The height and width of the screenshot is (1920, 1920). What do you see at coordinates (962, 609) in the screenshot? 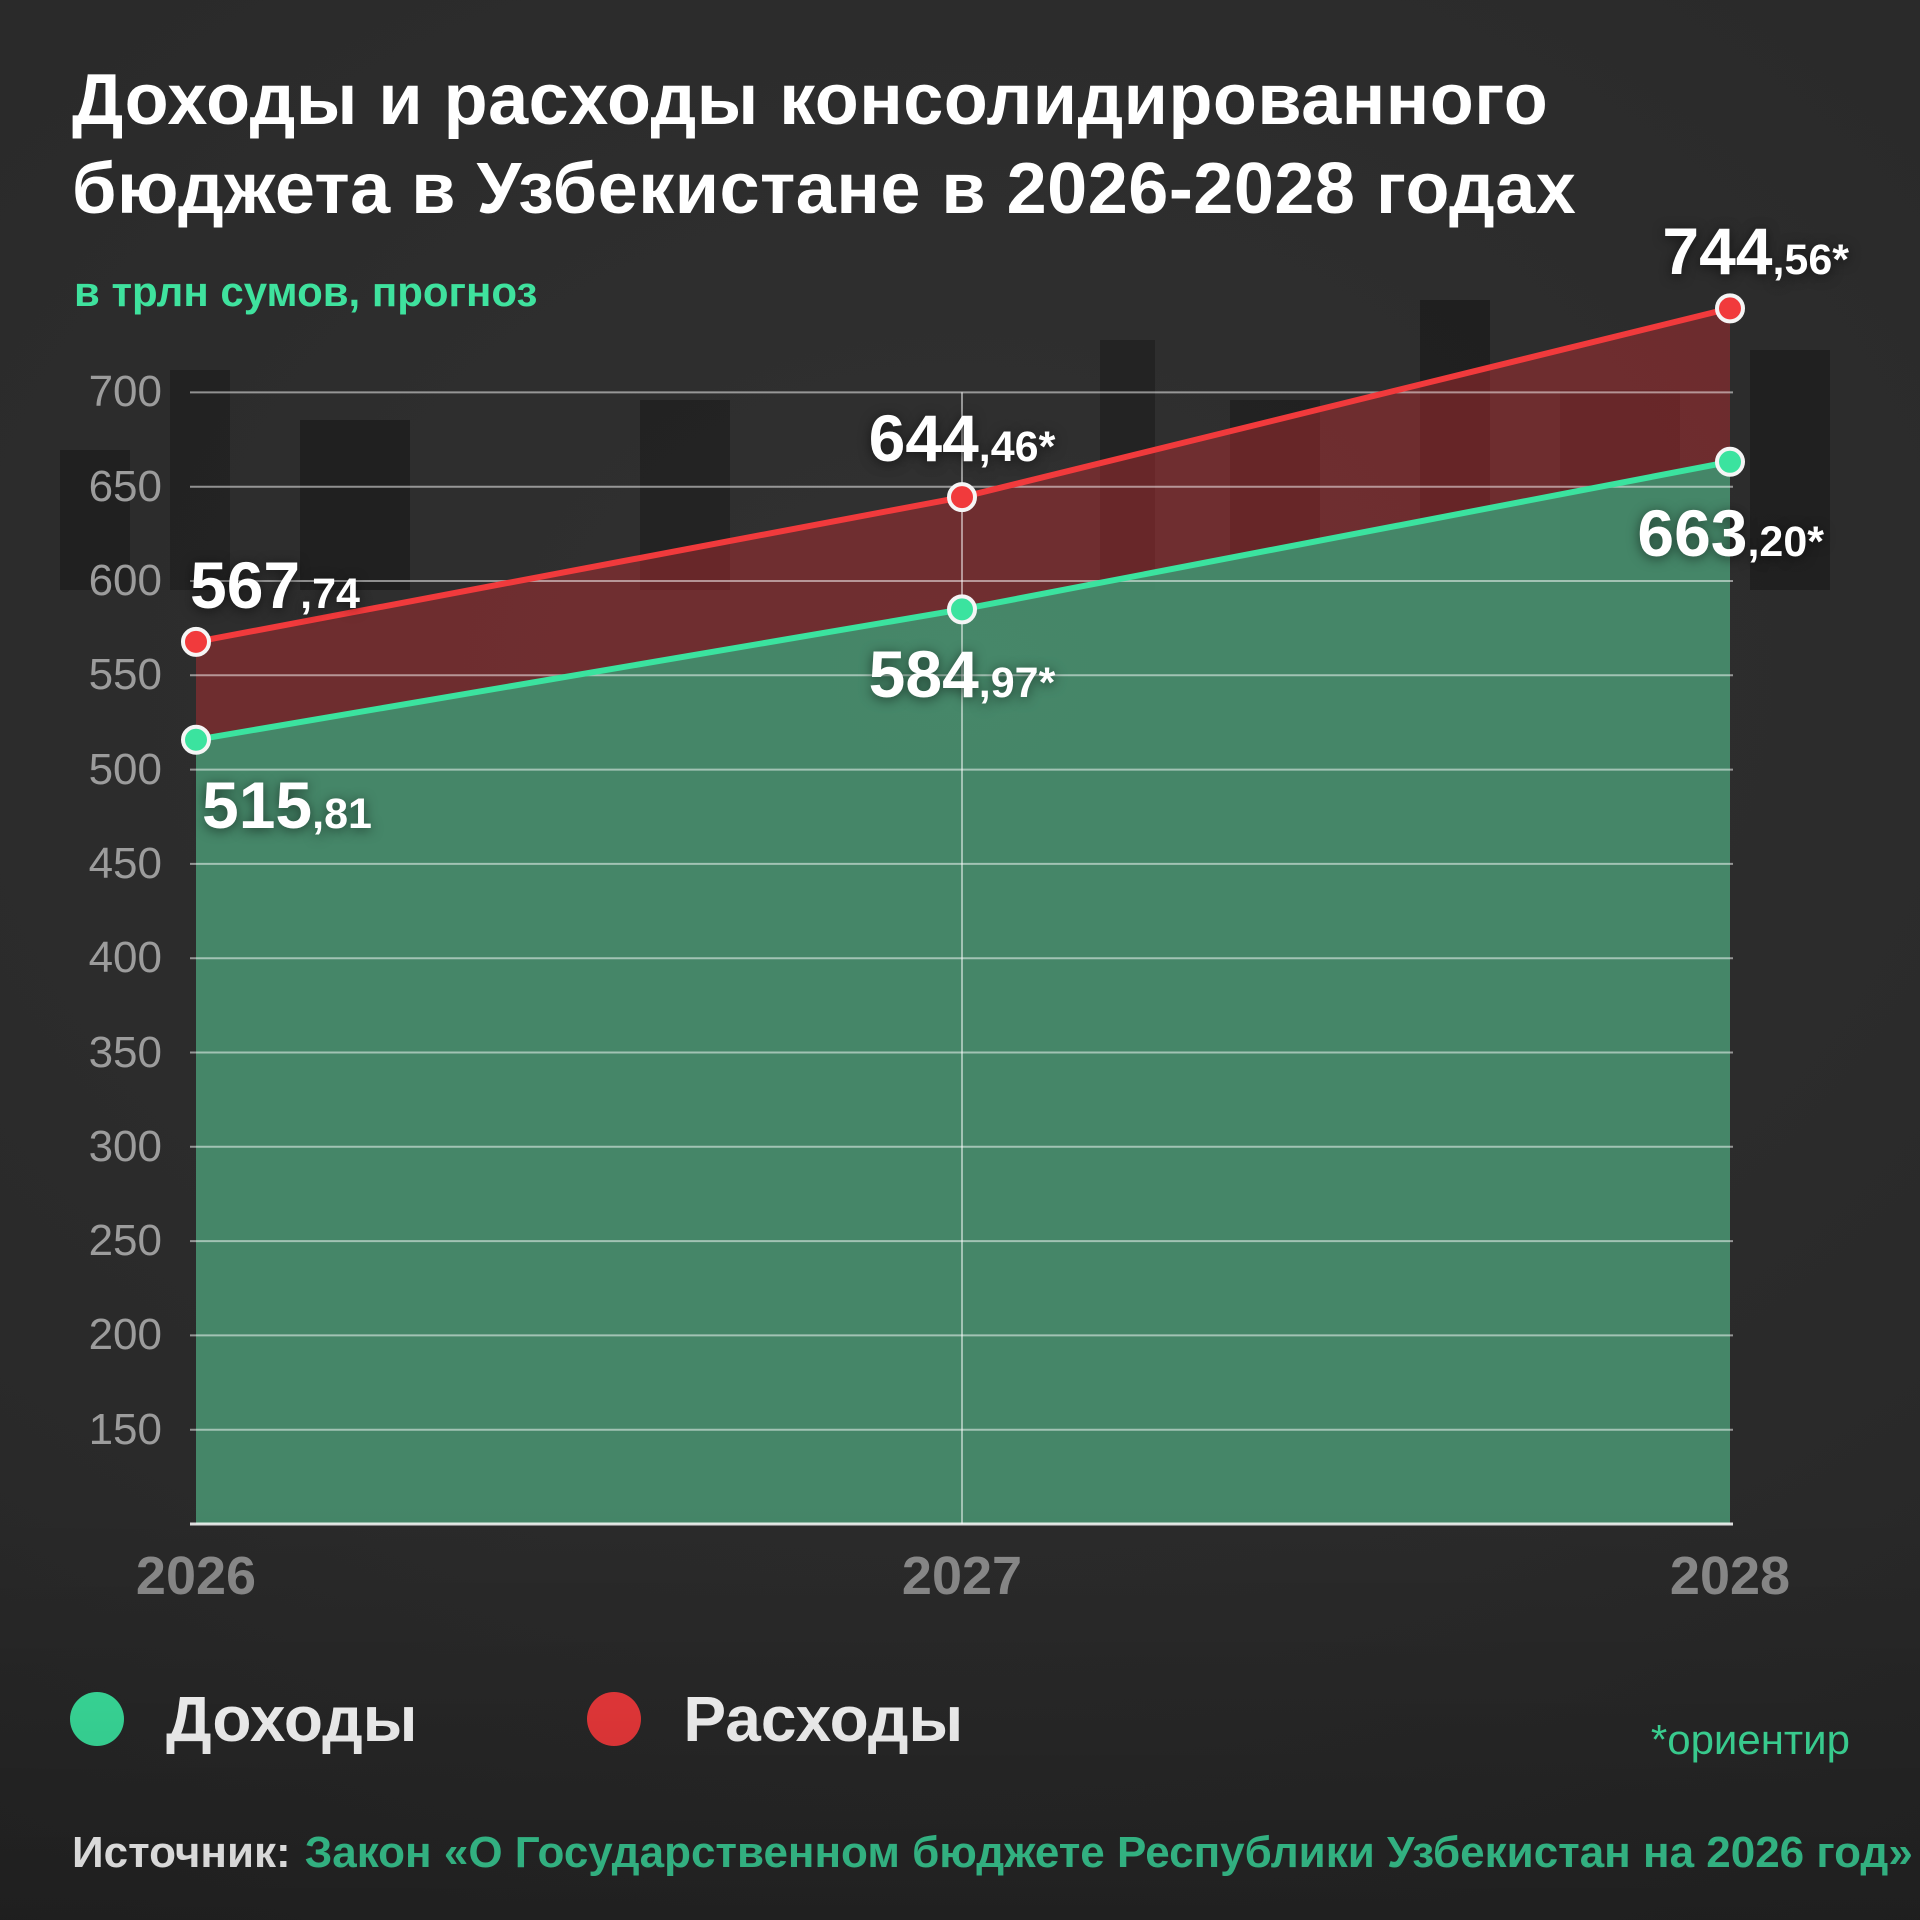
I see `income-point-2027` at bounding box center [962, 609].